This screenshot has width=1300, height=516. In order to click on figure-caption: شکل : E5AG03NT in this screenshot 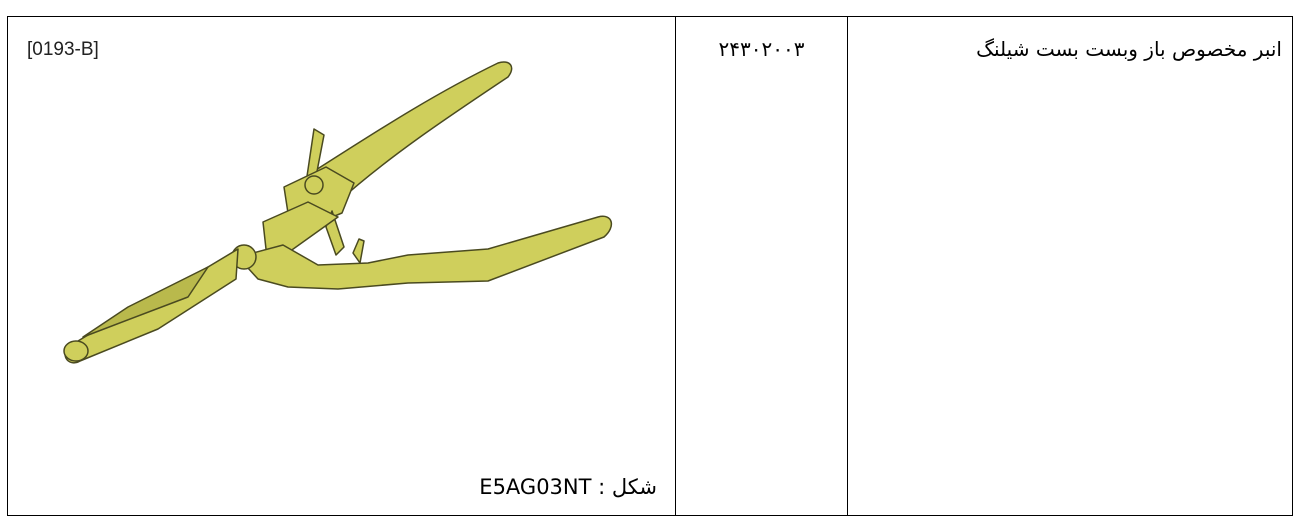, I will do `click(568, 487)`.